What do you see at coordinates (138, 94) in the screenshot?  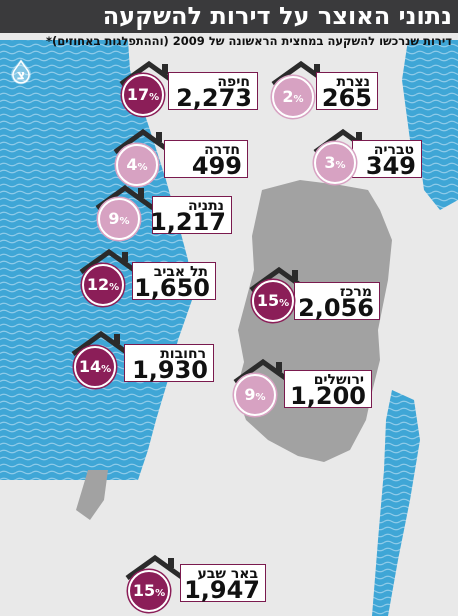 I see `percent-value: 17` at bounding box center [138, 94].